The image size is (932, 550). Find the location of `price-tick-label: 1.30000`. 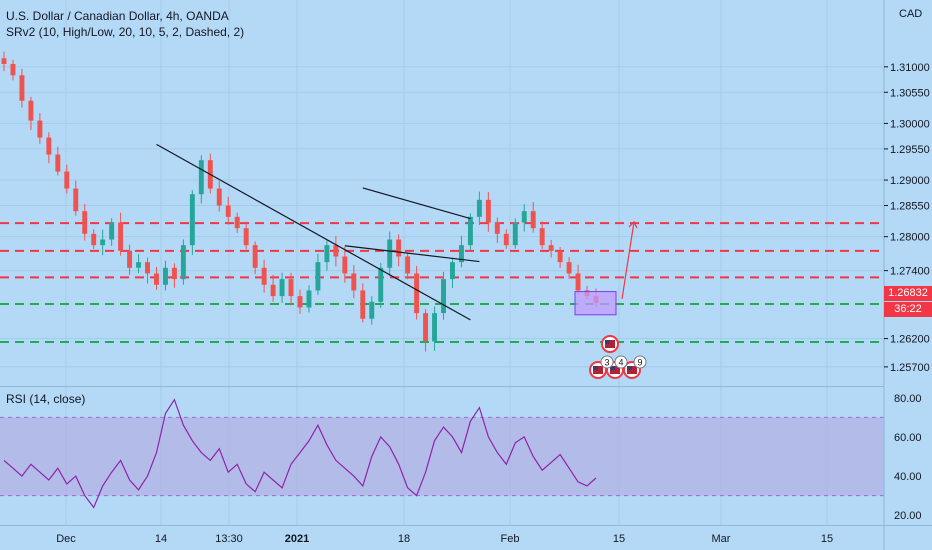

price-tick-label: 1.30000 is located at coordinates (910, 124).